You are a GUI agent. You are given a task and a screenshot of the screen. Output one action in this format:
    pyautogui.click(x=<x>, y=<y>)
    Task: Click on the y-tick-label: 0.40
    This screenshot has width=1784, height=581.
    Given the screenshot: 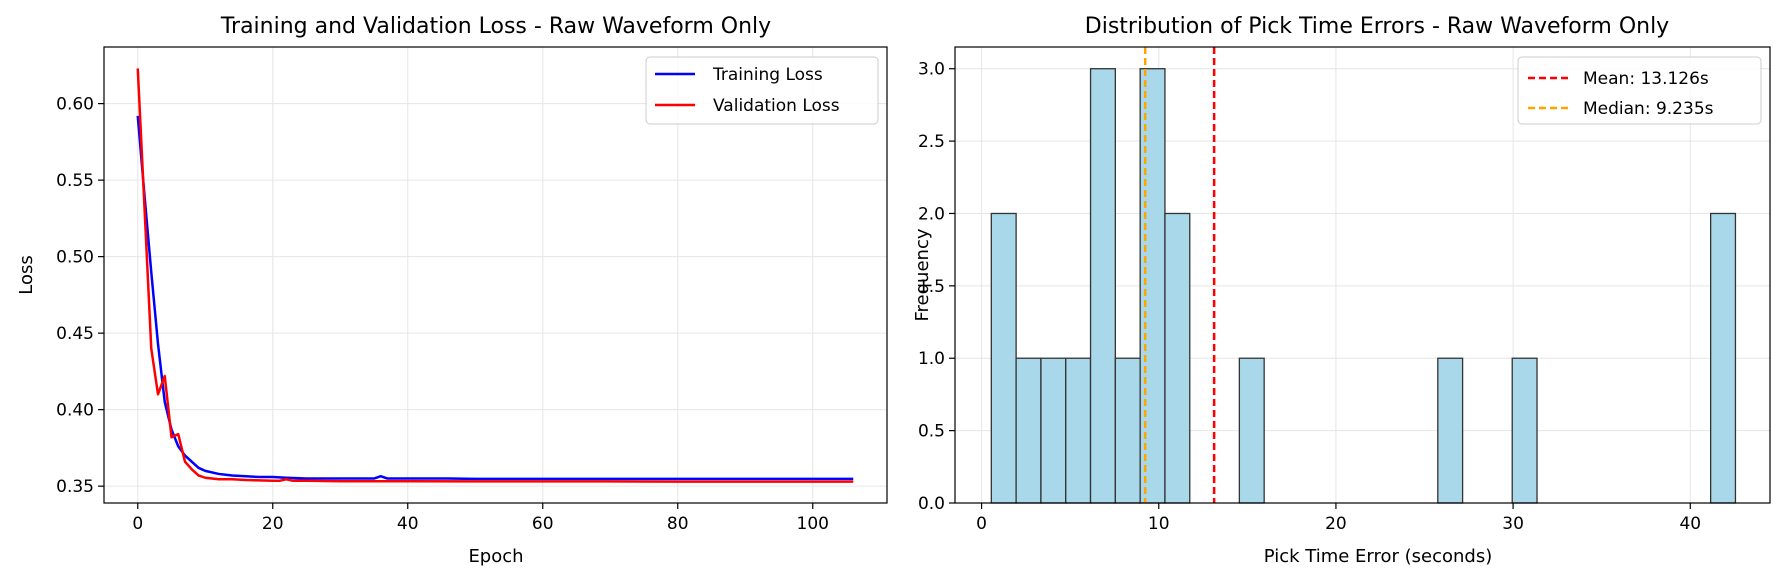 What is the action you would take?
    pyautogui.click(x=75, y=411)
    